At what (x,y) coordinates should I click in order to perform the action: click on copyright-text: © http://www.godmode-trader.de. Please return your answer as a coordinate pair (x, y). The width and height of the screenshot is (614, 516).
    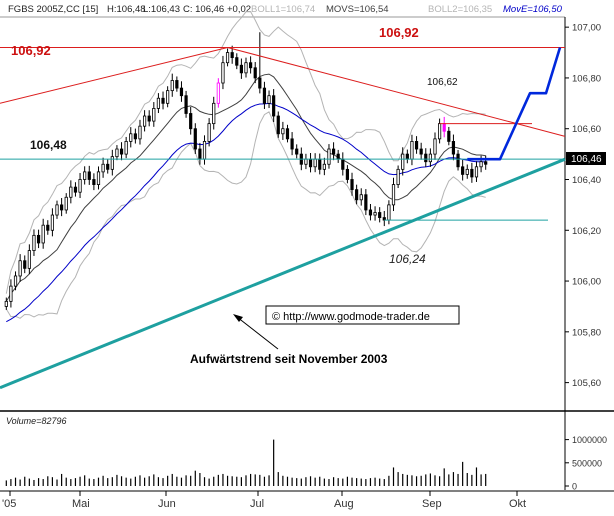
    Looking at the image, I should click on (351, 317).